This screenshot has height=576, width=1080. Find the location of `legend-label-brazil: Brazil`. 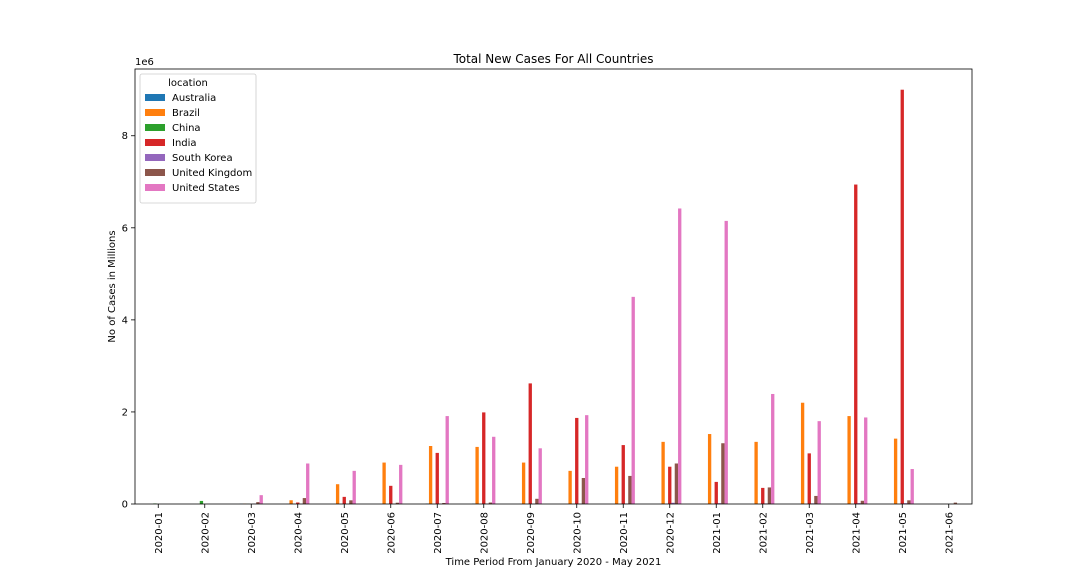

legend-label-brazil: Brazil is located at coordinates (186, 113).